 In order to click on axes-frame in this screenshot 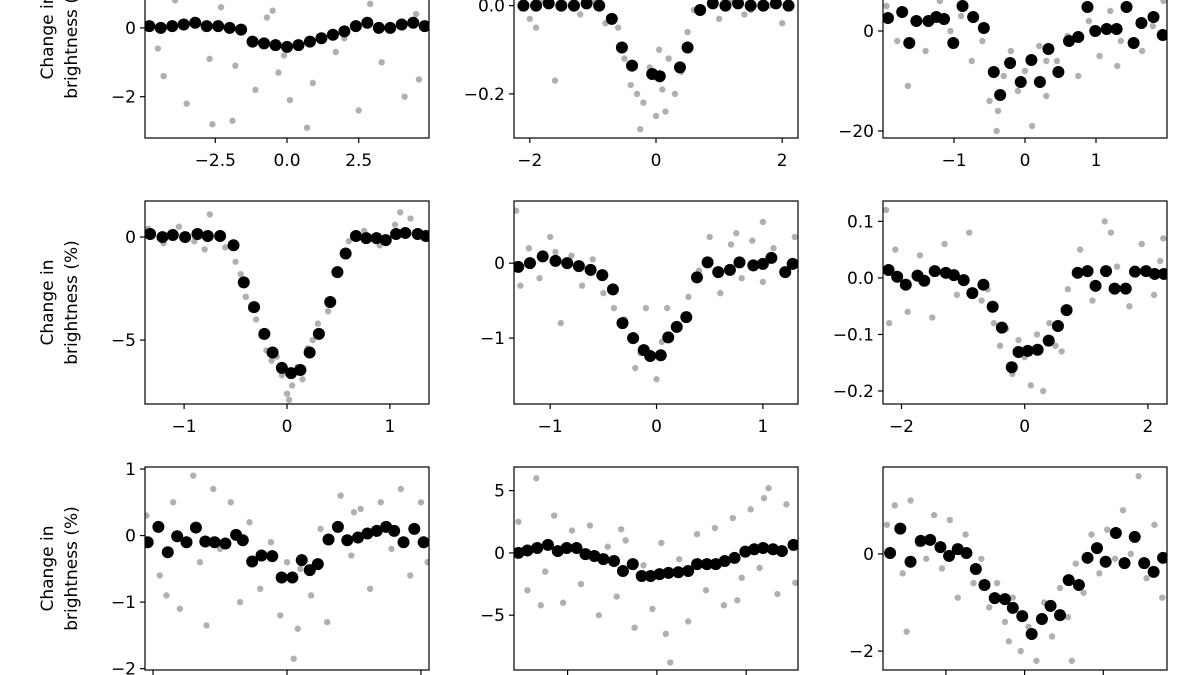, I will do `click(1025, 302)`.